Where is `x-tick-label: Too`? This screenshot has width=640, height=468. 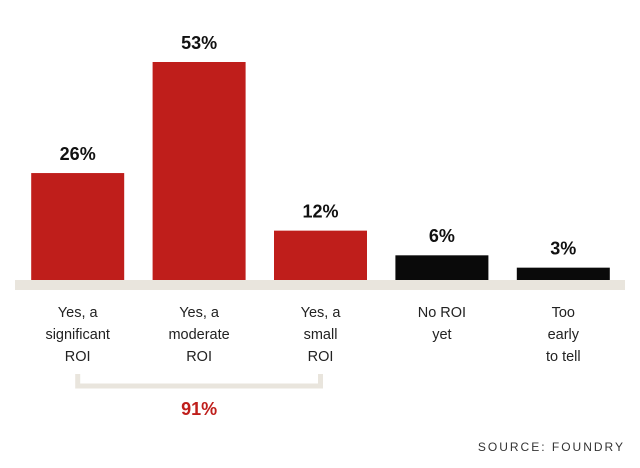 x-tick-label: Too is located at coordinates (563, 313).